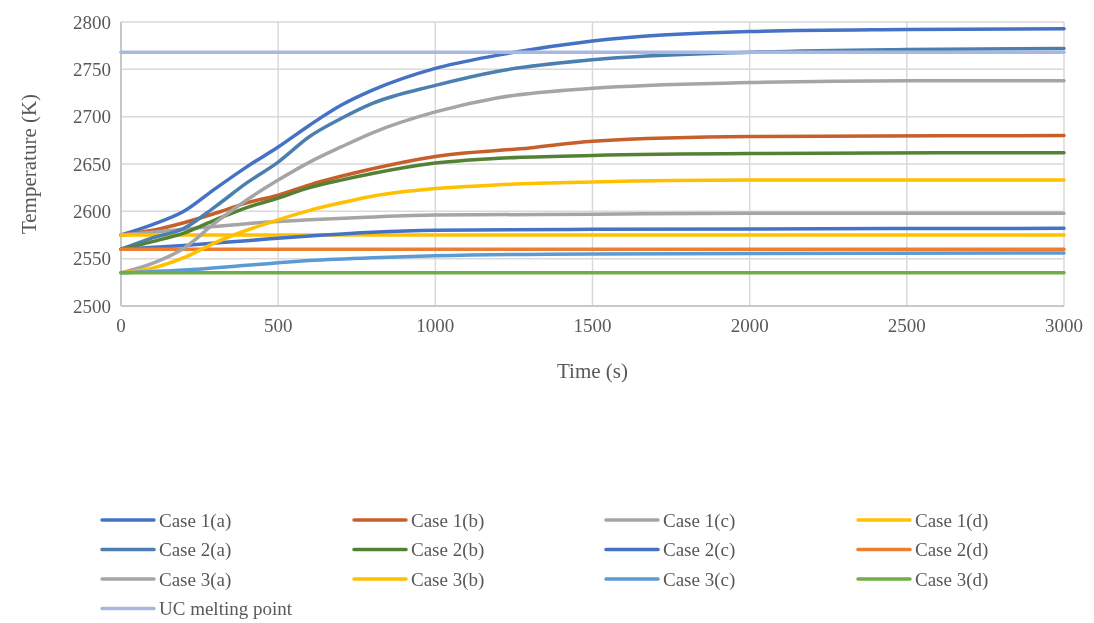  What do you see at coordinates (699, 550) in the screenshot?
I see `legend-label: Case 2(c)` at bounding box center [699, 550].